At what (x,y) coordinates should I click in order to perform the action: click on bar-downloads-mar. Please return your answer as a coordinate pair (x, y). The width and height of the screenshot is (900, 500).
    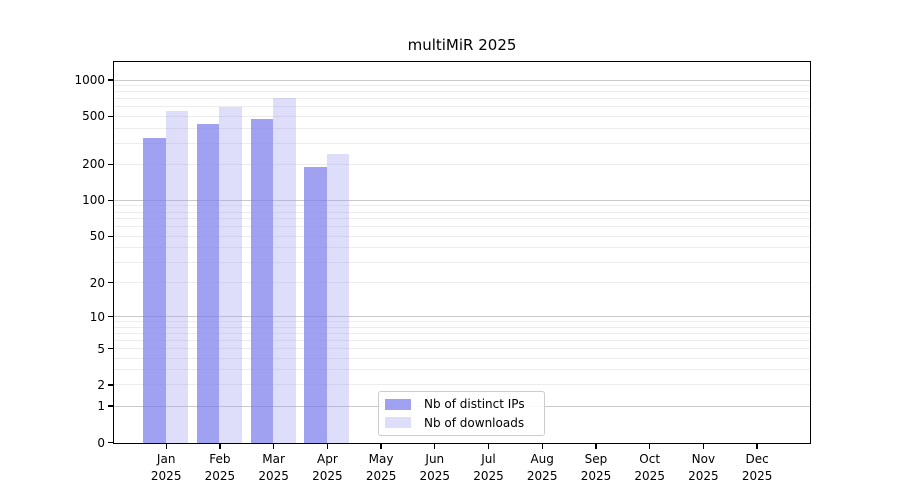
    Looking at the image, I should click on (284, 270).